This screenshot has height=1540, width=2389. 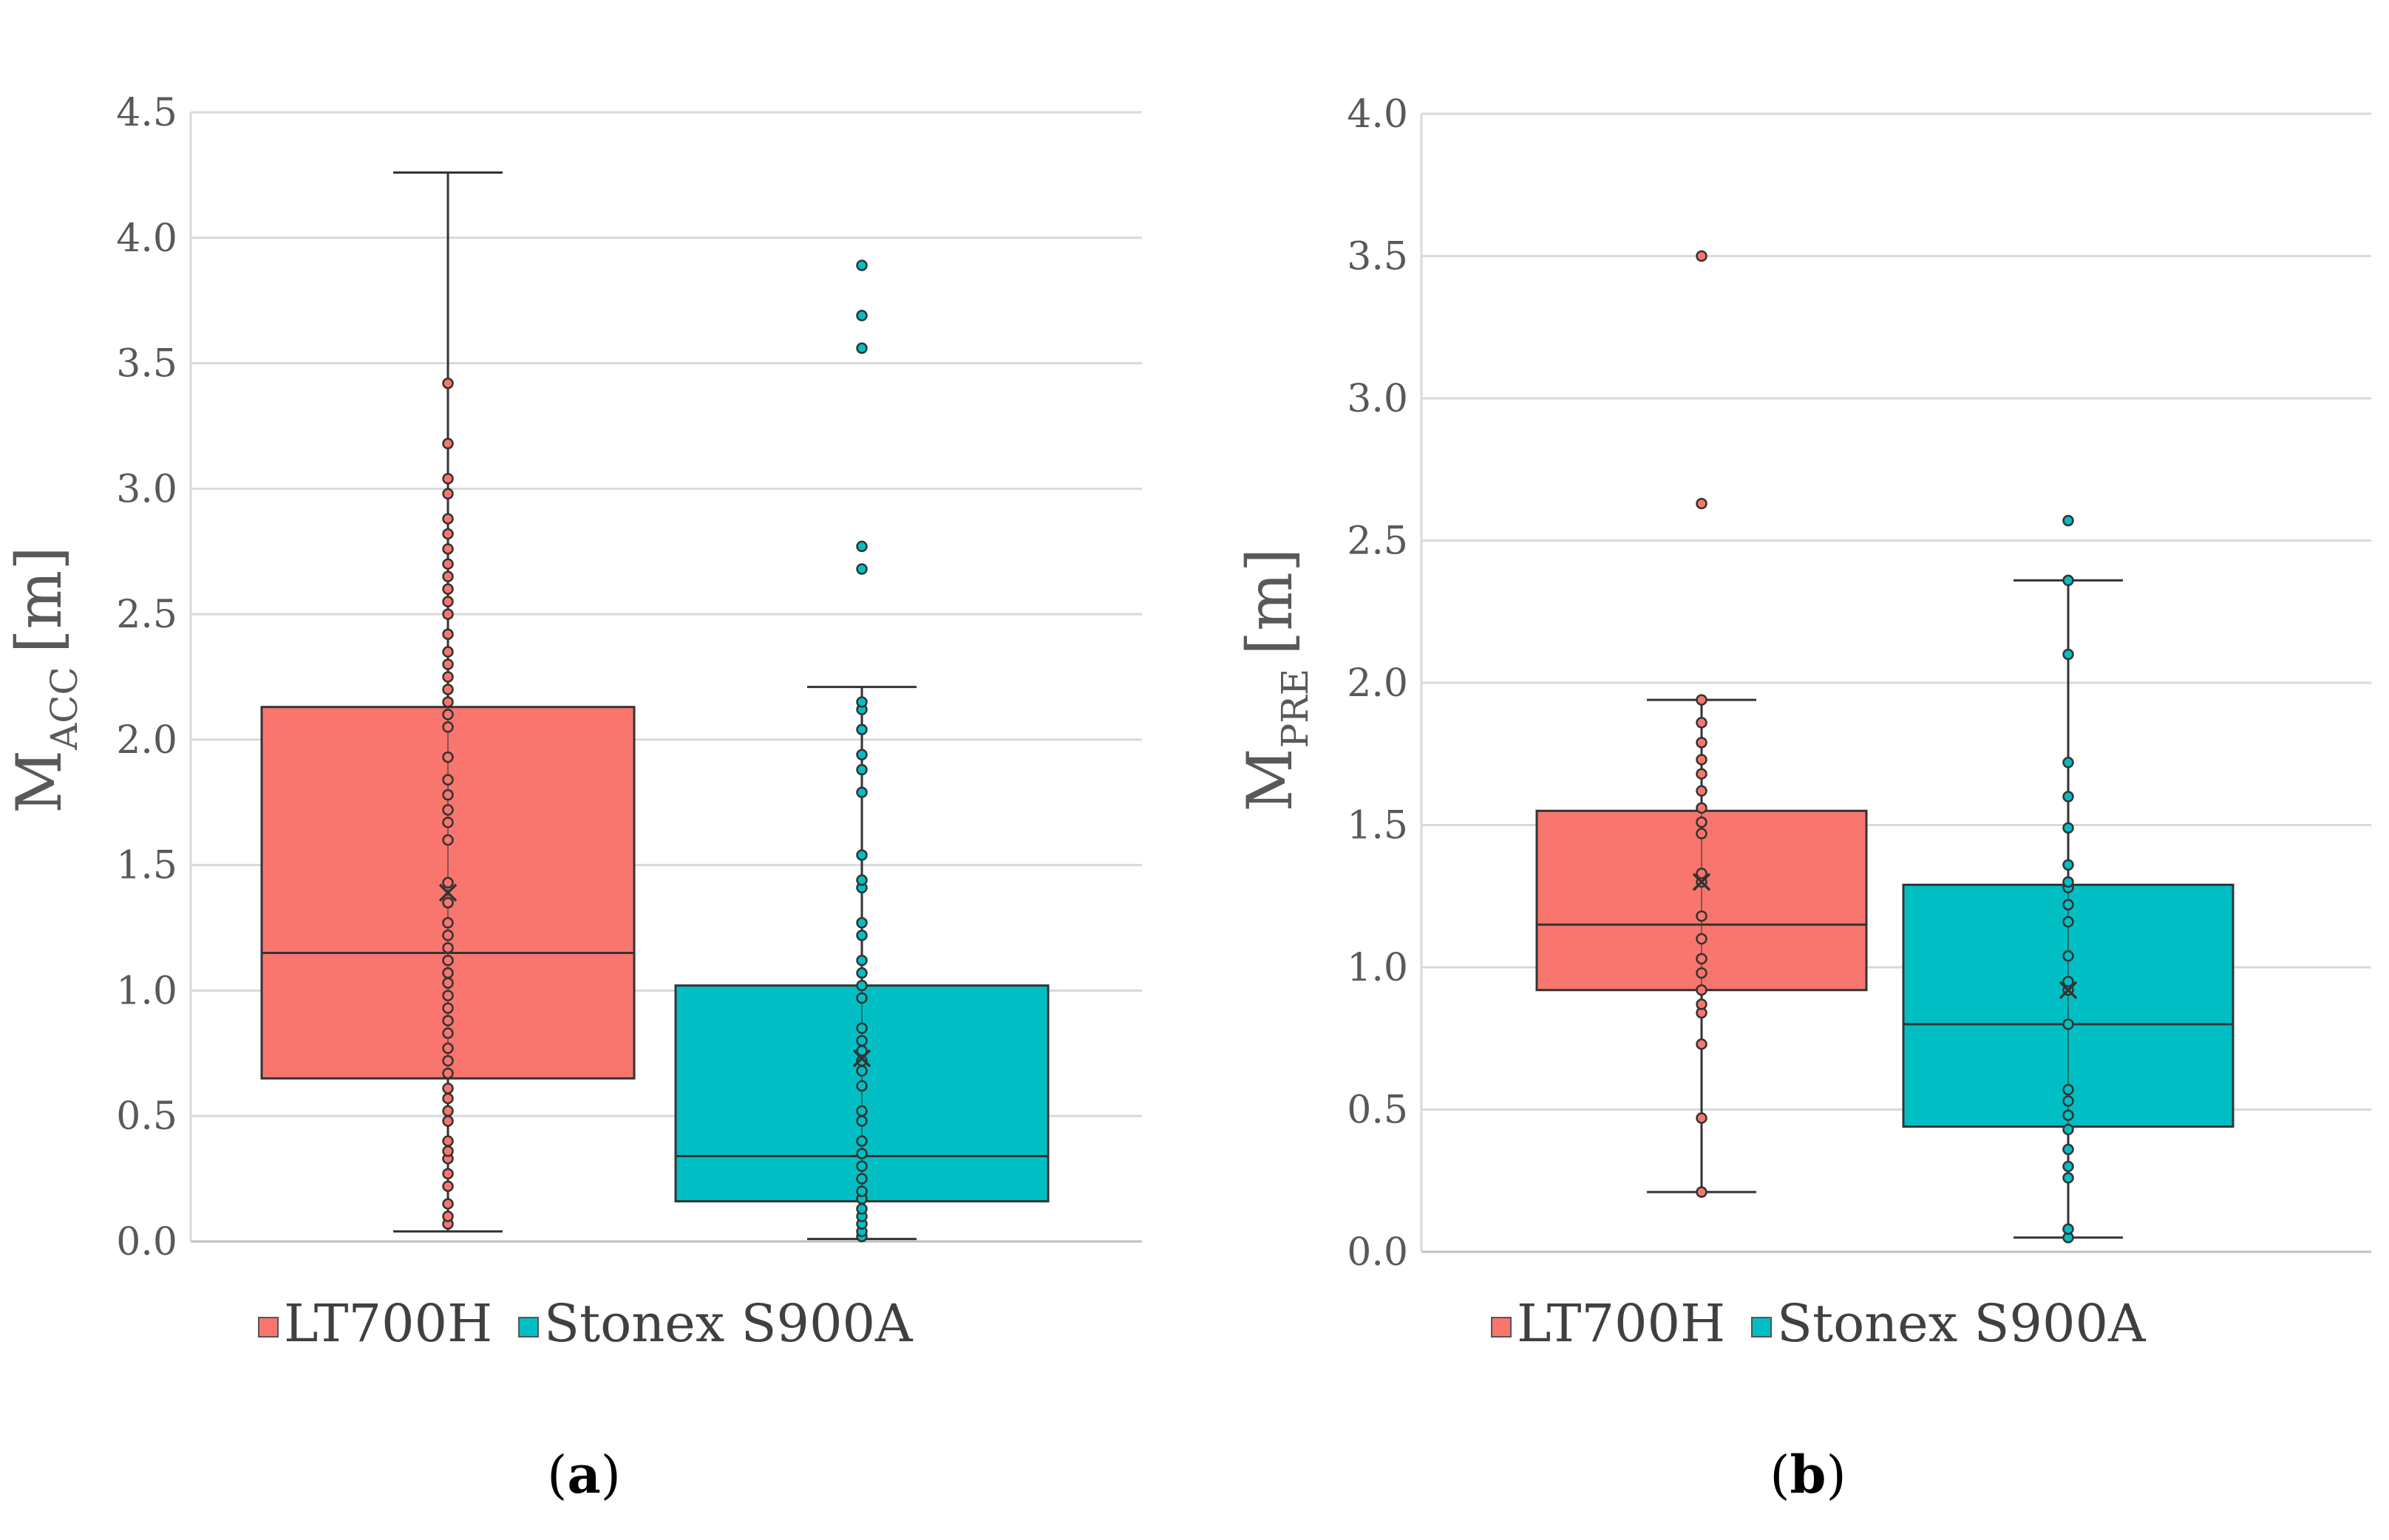 What do you see at coordinates (1836, 1475) in the screenshot?
I see `caption-paren-close: )` at bounding box center [1836, 1475].